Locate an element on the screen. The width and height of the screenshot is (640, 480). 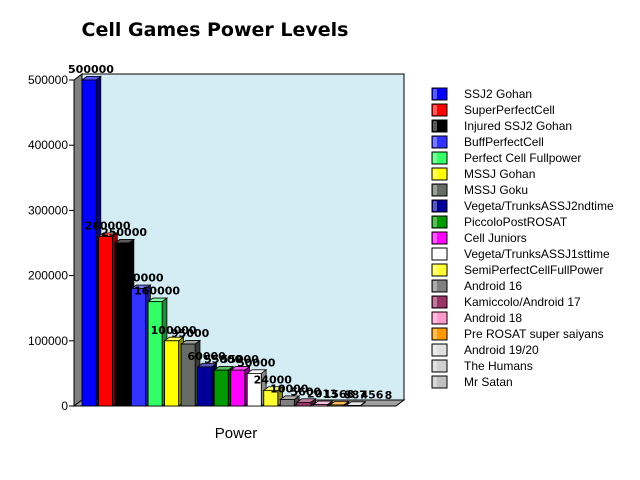
legend-label: SemiPerfectCellFullPower is located at coordinates (533, 270).